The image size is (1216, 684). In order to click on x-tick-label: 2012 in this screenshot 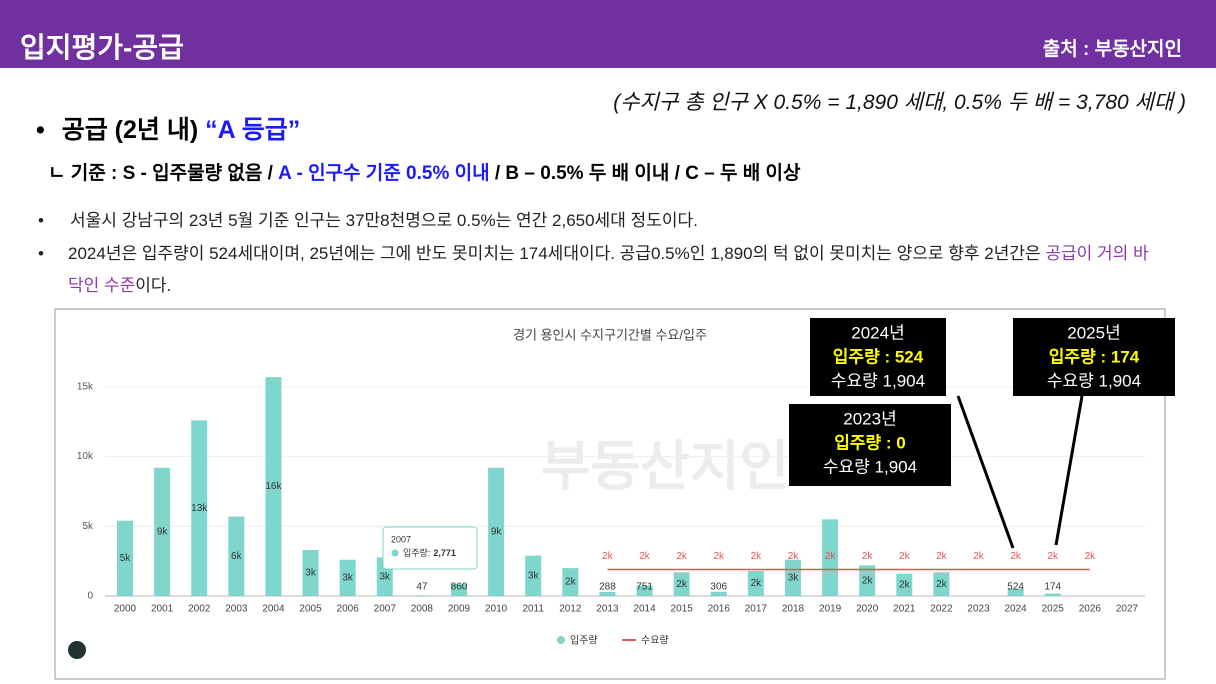, I will do `click(570, 609)`.